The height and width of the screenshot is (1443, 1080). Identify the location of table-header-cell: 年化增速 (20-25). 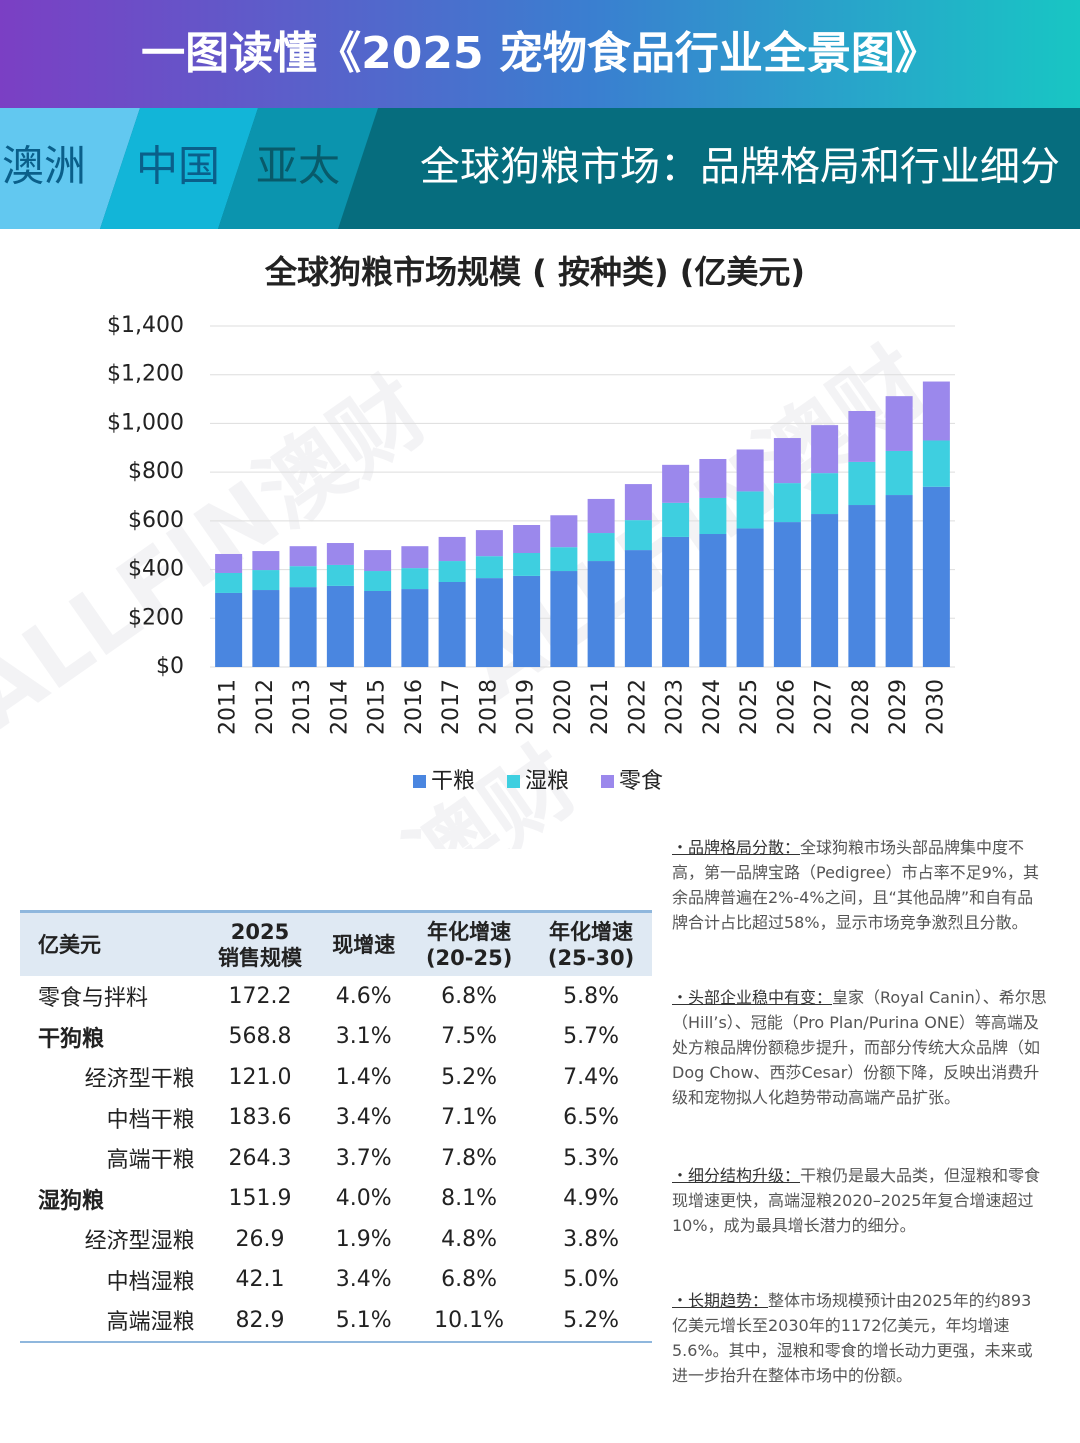
(469, 943).